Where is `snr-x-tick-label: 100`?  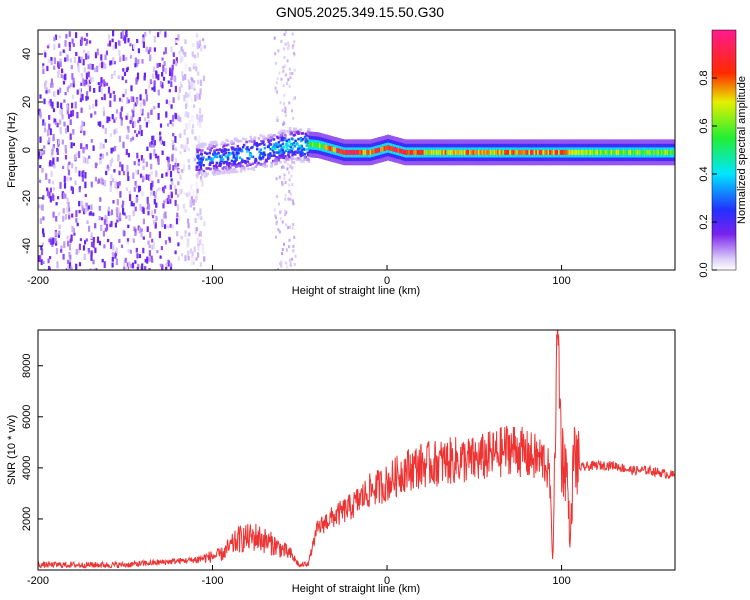 snr-x-tick-label: 100 is located at coordinates (561, 581).